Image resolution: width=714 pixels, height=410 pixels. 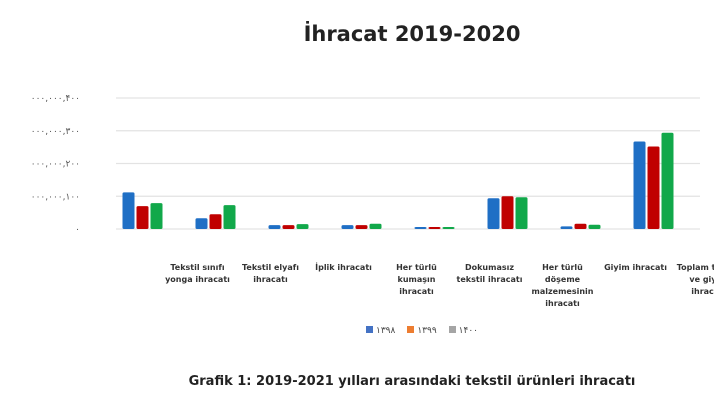 I want to click on legend: ۱۳۹۸ ۱۳۹۹ ۱۴۰۰, so click(x=357, y=331).